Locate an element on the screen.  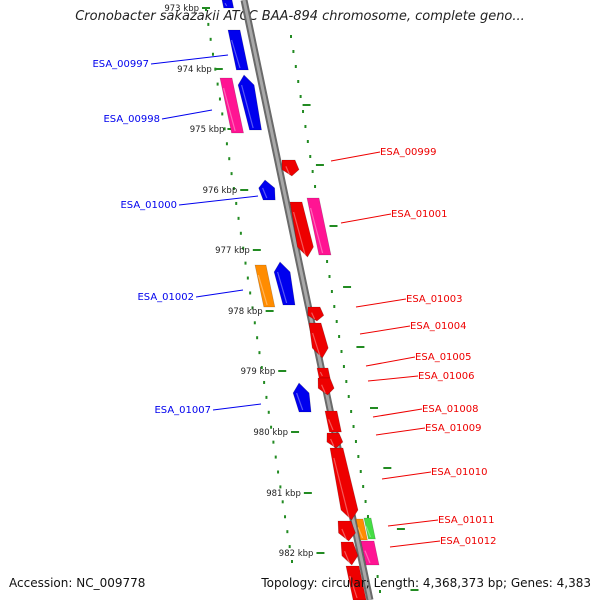
gene-label-esa_01004: ESA_01004 is located at coordinates (413, 328).